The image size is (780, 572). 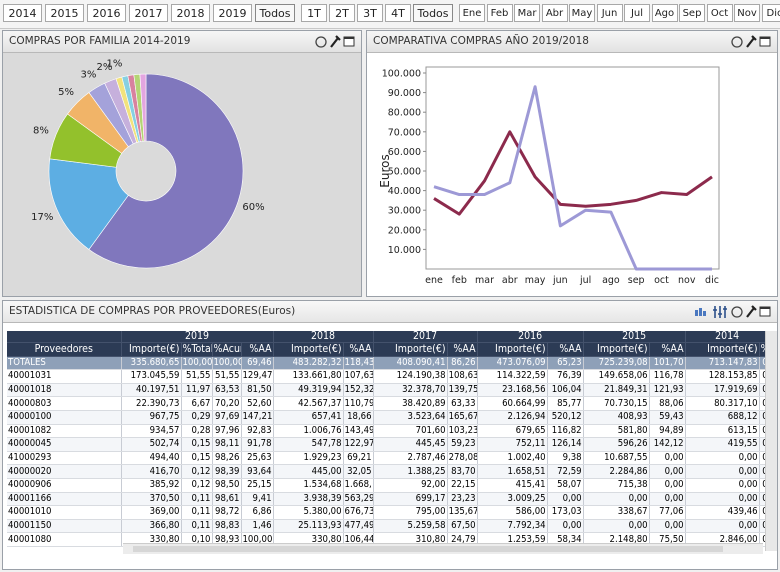 I want to click on table-cell: 65,23, so click(x=565, y=363).